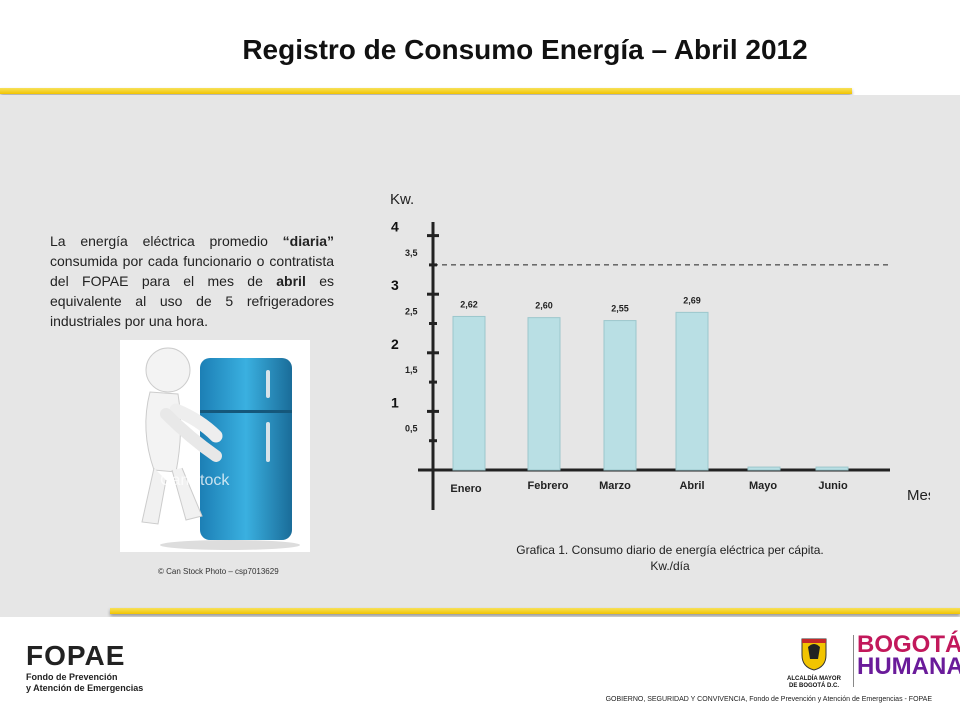  I want to click on y-major-tick-label: 4, so click(395, 227).